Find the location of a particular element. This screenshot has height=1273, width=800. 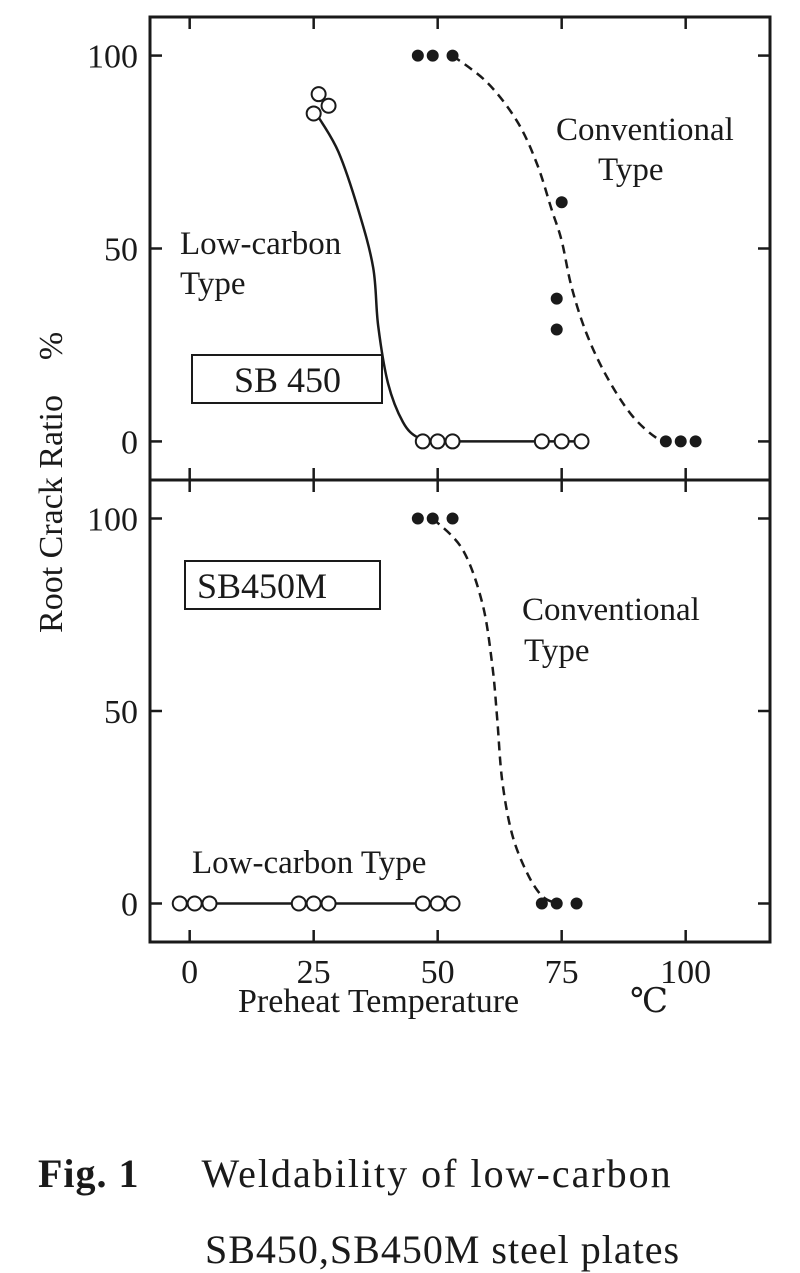

y-axis-label: Root Crack Ratio is located at coordinates (51, 514).